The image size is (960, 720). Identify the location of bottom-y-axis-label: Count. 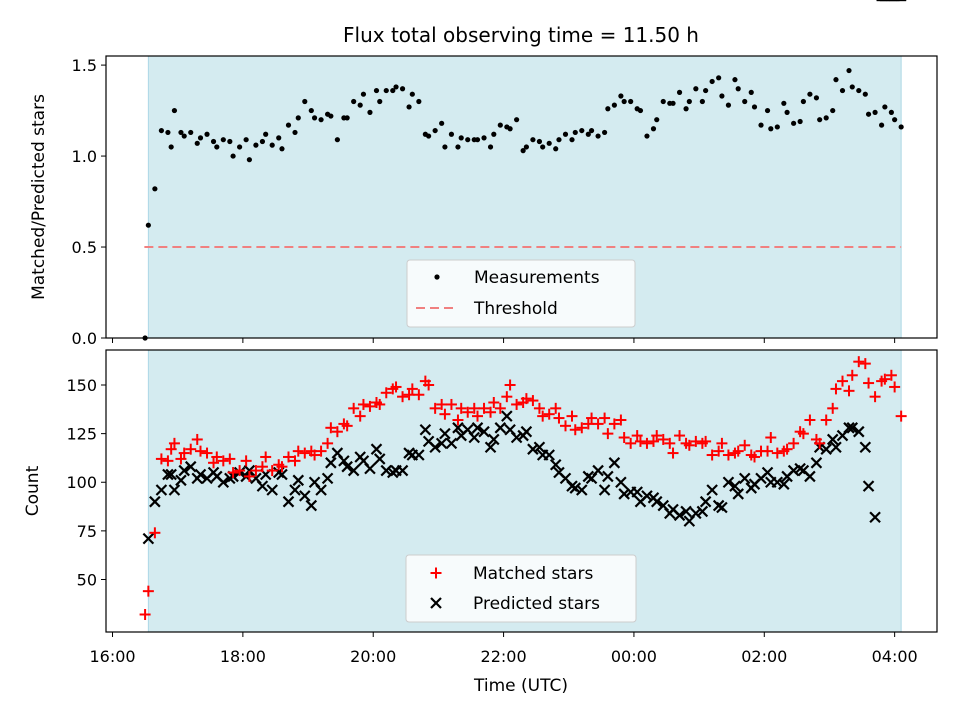
(33, 490).